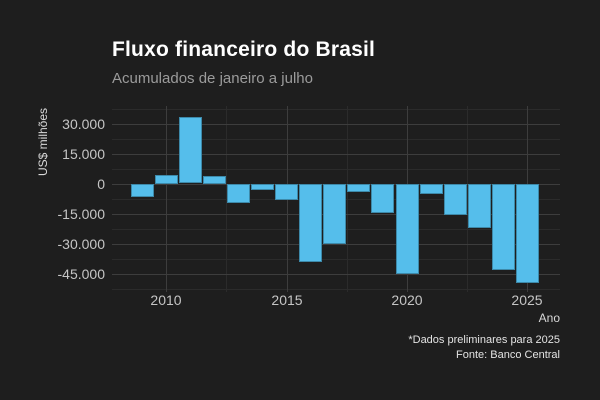 The image size is (600, 400). What do you see at coordinates (527, 233) in the screenshot?
I see `bar-2025` at bounding box center [527, 233].